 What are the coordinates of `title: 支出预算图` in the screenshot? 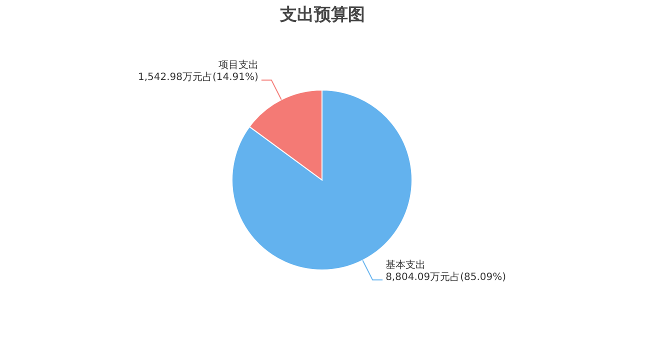 It's located at (322, 15).